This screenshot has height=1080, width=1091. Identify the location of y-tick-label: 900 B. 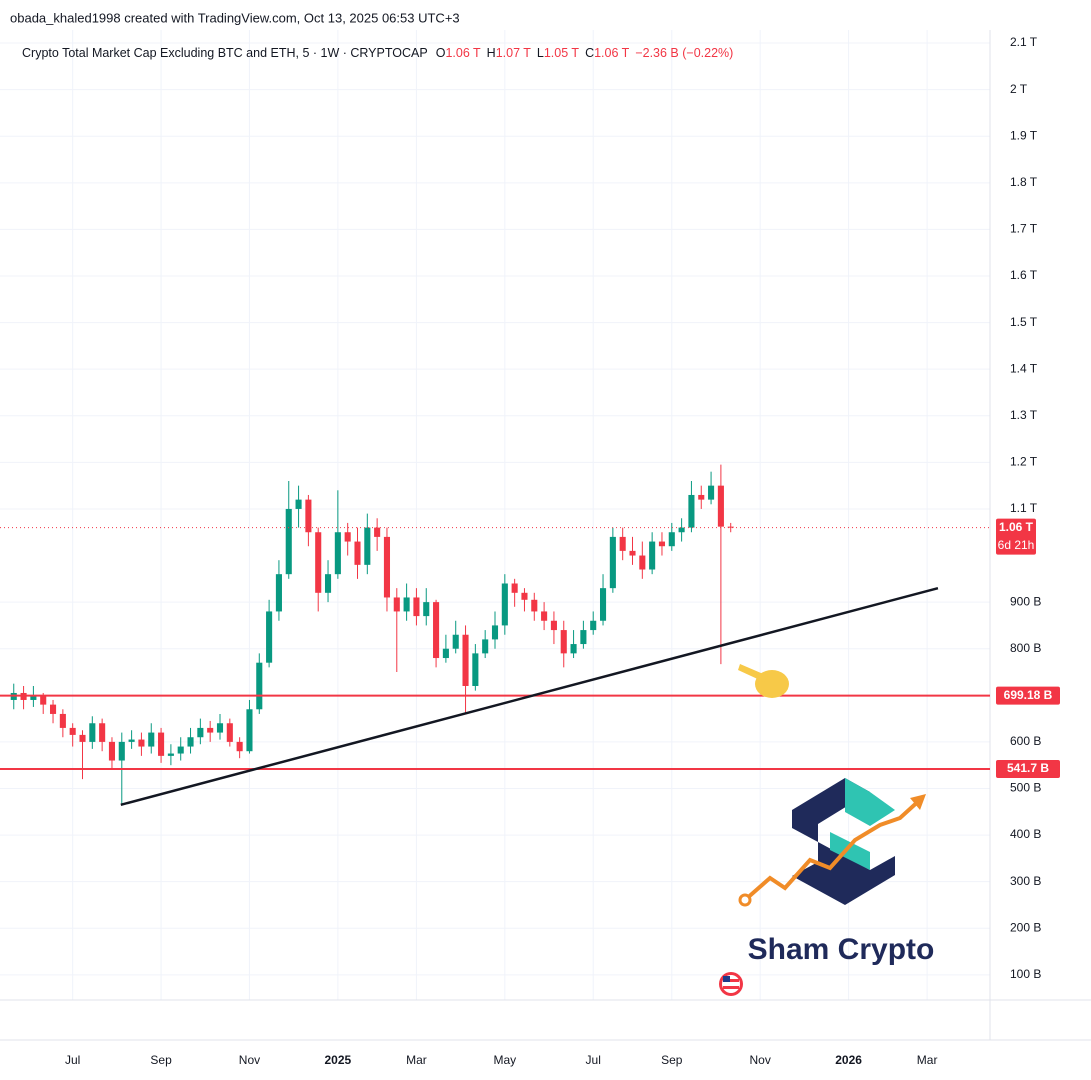
(1025, 601).